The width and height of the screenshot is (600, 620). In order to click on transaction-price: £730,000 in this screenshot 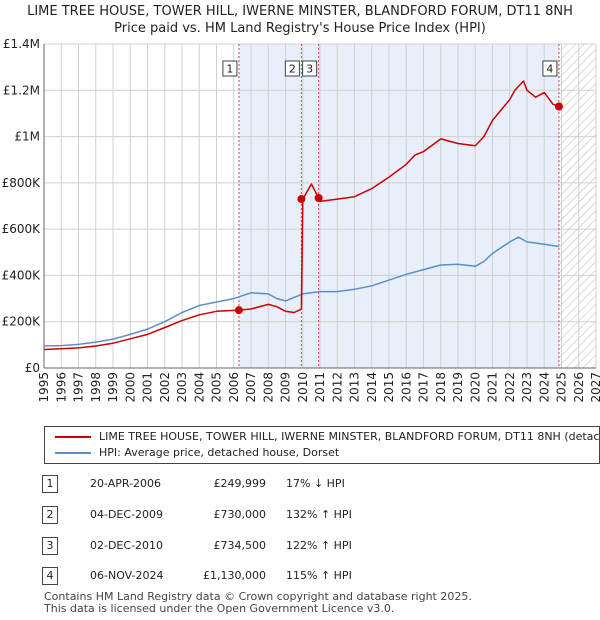, I will do `click(240, 514)`.